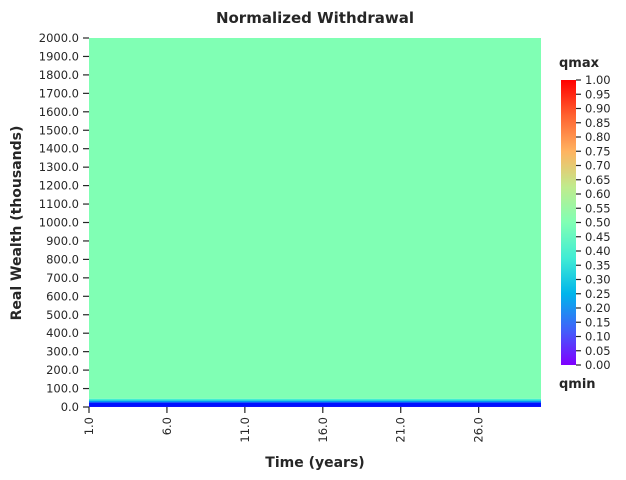 The image size is (626, 480). What do you see at coordinates (59, 130) in the screenshot?
I see `y-tick-label: 1500.0` at bounding box center [59, 130].